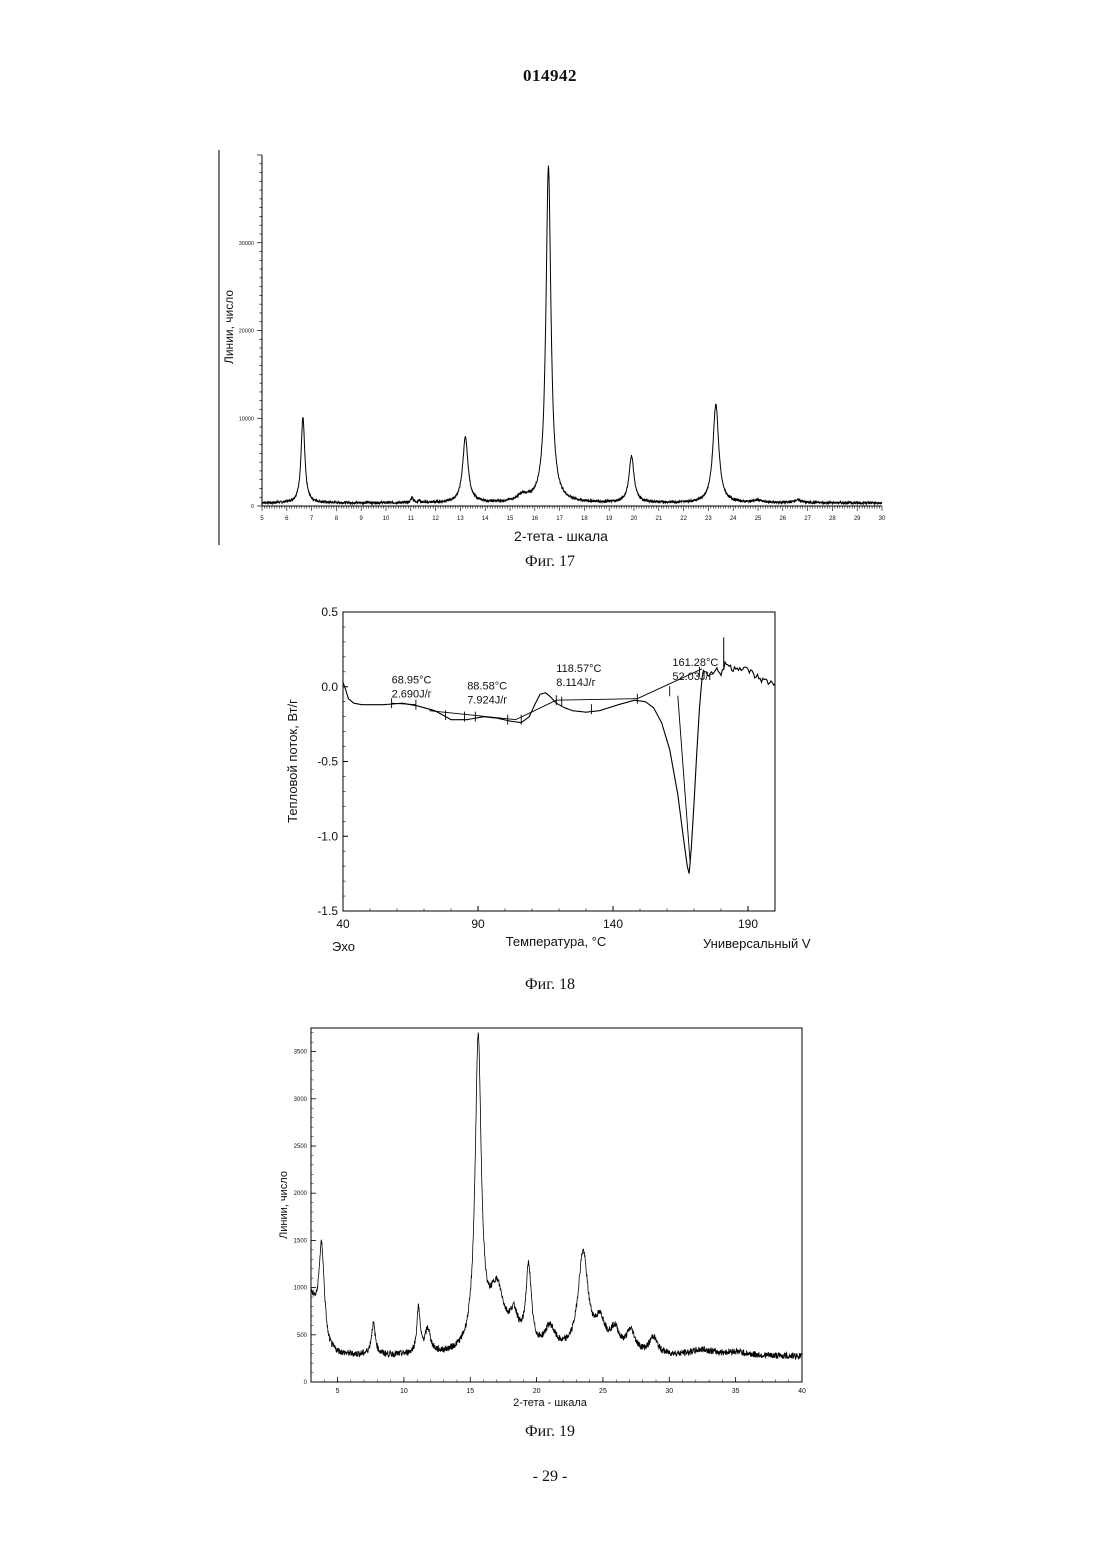  I want to click on figure-19-y-tick-label: 2500, so click(301, 1147).